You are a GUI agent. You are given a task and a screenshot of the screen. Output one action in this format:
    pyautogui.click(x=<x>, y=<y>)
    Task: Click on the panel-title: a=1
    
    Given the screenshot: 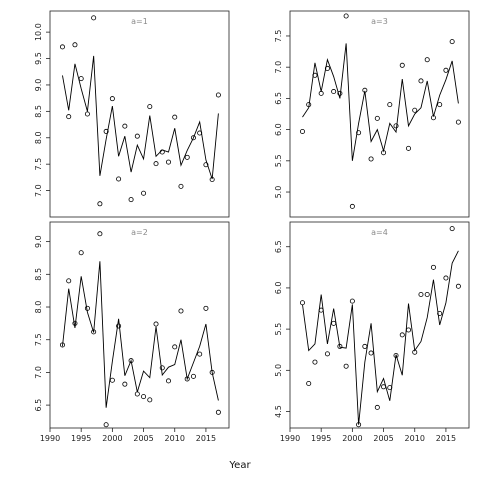 What is the action you would take?
    pyautogui.click(x=139, y=21)
    